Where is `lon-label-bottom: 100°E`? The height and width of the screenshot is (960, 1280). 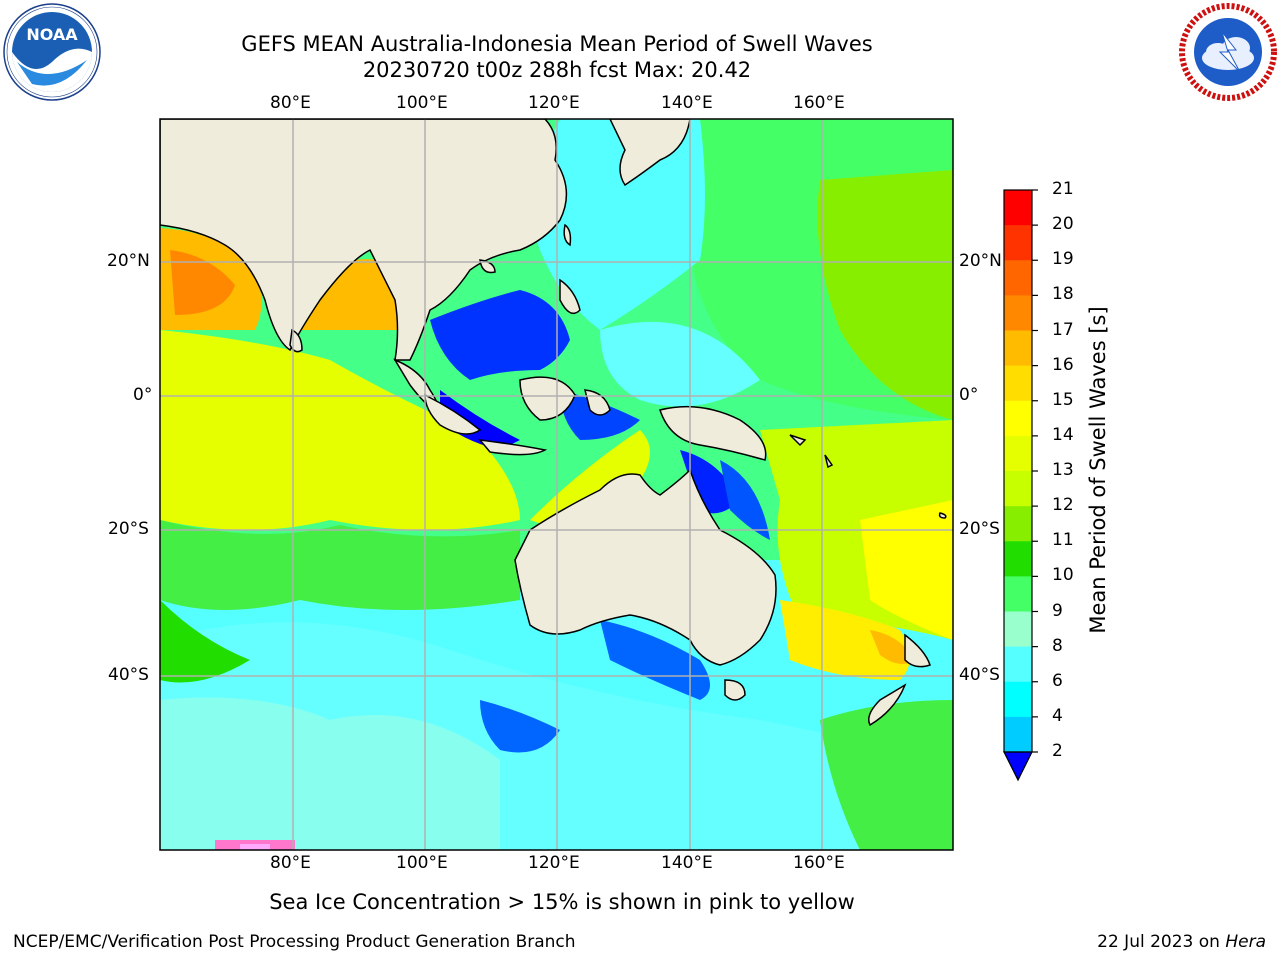 lon-label-bottom: 100°E is located at coordinates (422, 863).